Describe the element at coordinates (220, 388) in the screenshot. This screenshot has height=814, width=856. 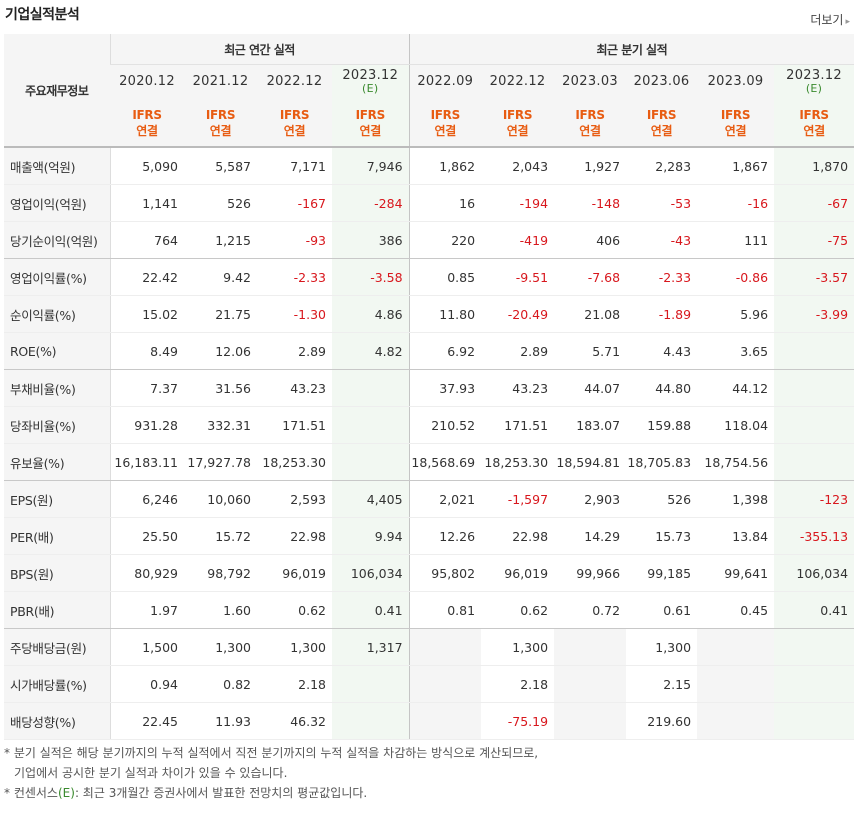
I see `table-cell: 31.56` at that location.